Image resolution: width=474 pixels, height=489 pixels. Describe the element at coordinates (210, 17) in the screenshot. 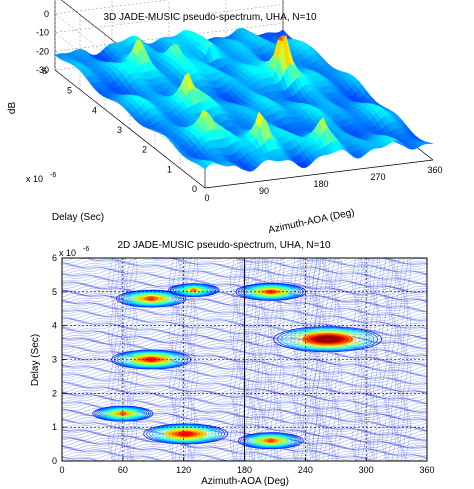

I see `surface-title: 3D JADE-MUSIC pseudo-spectrum, UHA, N=10` at that location.